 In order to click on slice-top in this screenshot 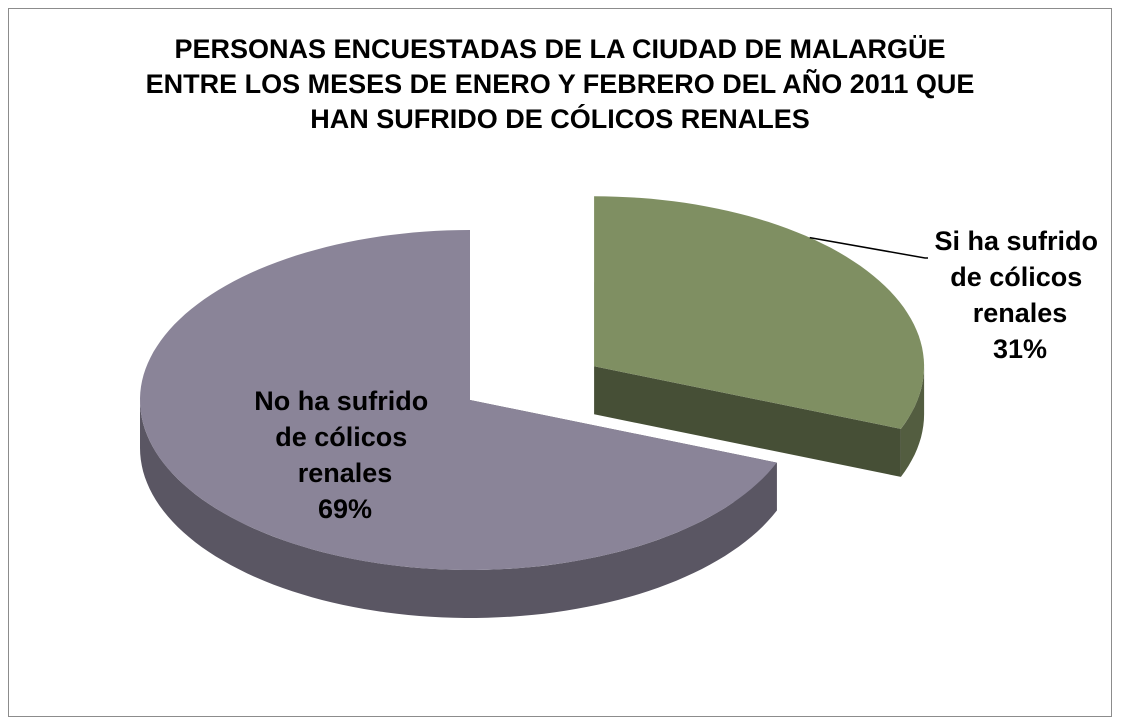, I will do `click(759, 312)`.